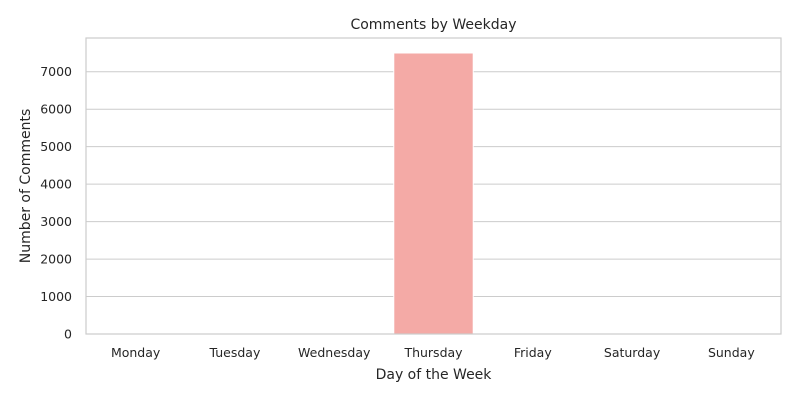 This screenshot has width=800, height=400. I want to click on chart-title: Comments by Weekday, so click(433, 25).